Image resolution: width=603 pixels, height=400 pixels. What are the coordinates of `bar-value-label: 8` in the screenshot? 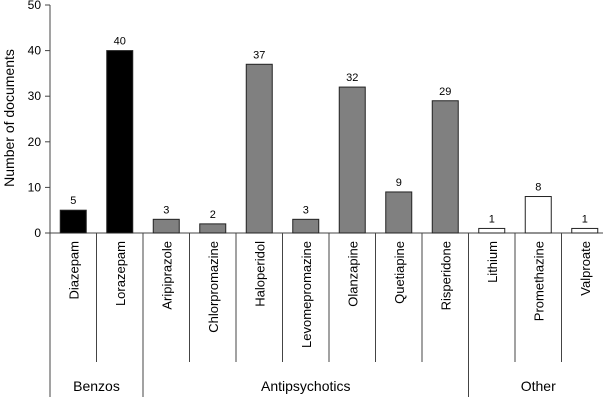 It's located at (538, 188).